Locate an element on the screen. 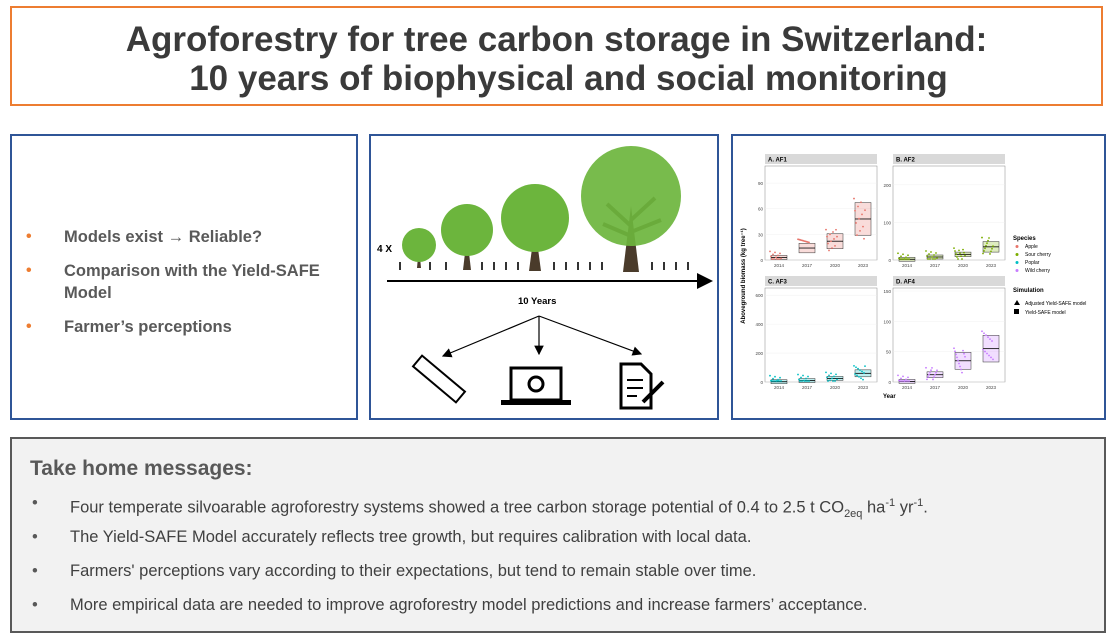  x-axis-label: Year is located at coordinates (889, 397).